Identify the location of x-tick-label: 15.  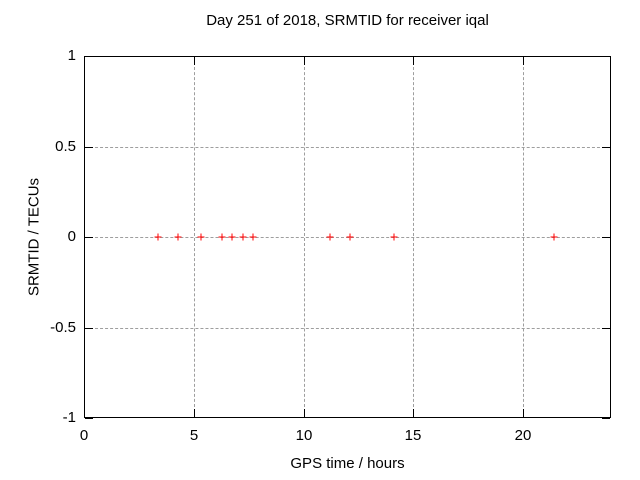
(413, 435).